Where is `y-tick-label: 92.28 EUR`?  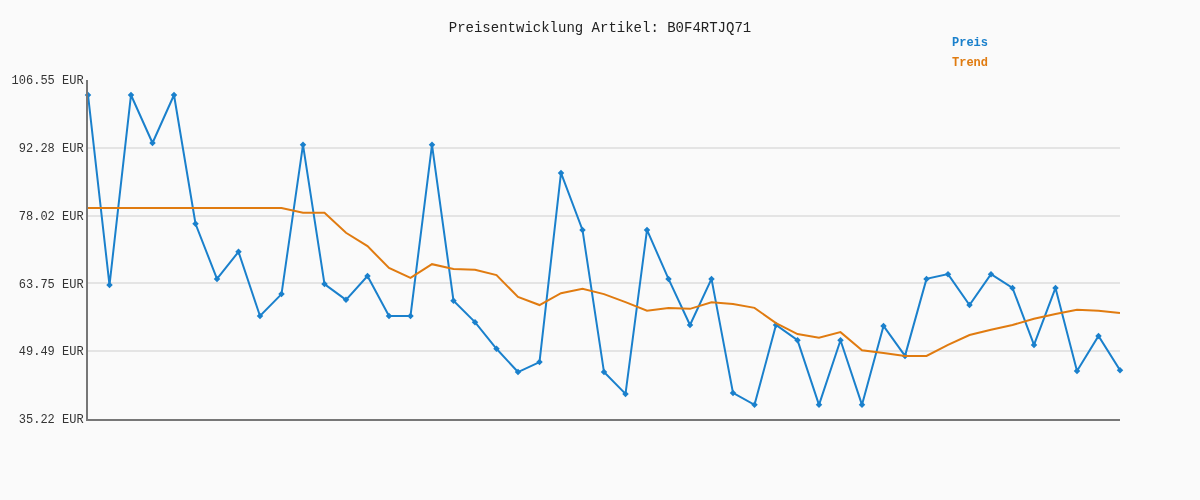
y-tick-label: 92.28 EUR is located at coordinates (51, 149).